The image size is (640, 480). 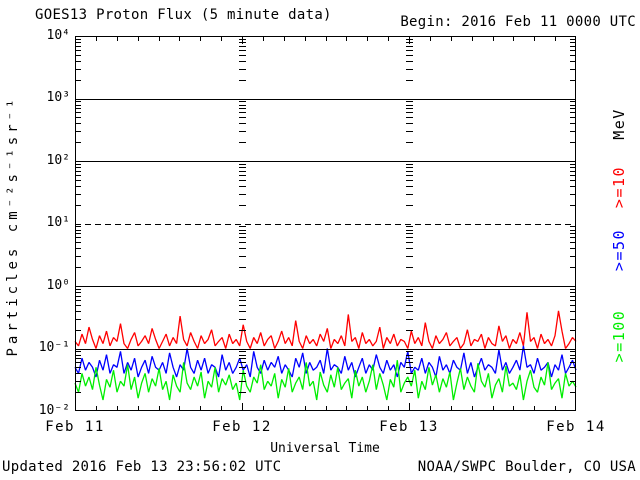 I want to click on y-tick-label-1e0: 10⁰, so click(x=58, y=285).